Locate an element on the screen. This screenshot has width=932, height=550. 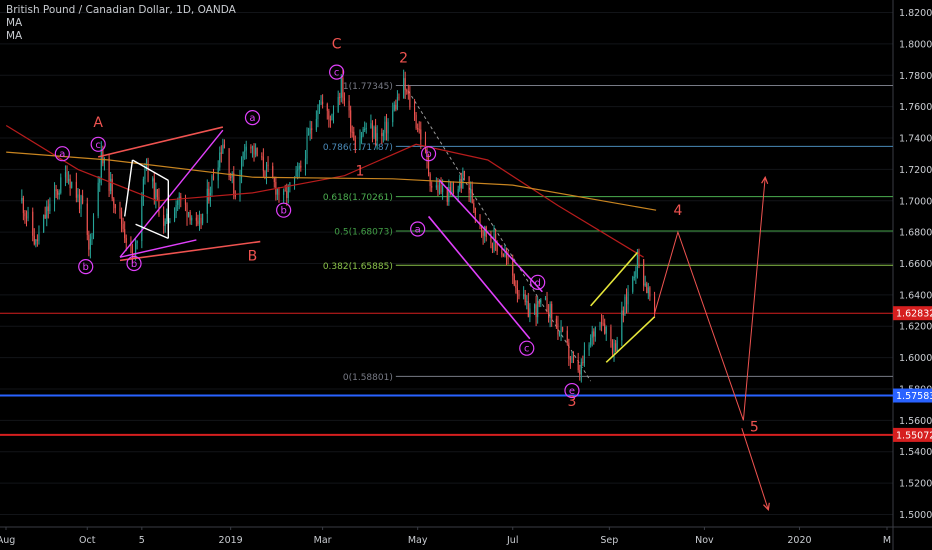
fib-level-label-5: 0(1.58801) is located at coordinates (368, 378).